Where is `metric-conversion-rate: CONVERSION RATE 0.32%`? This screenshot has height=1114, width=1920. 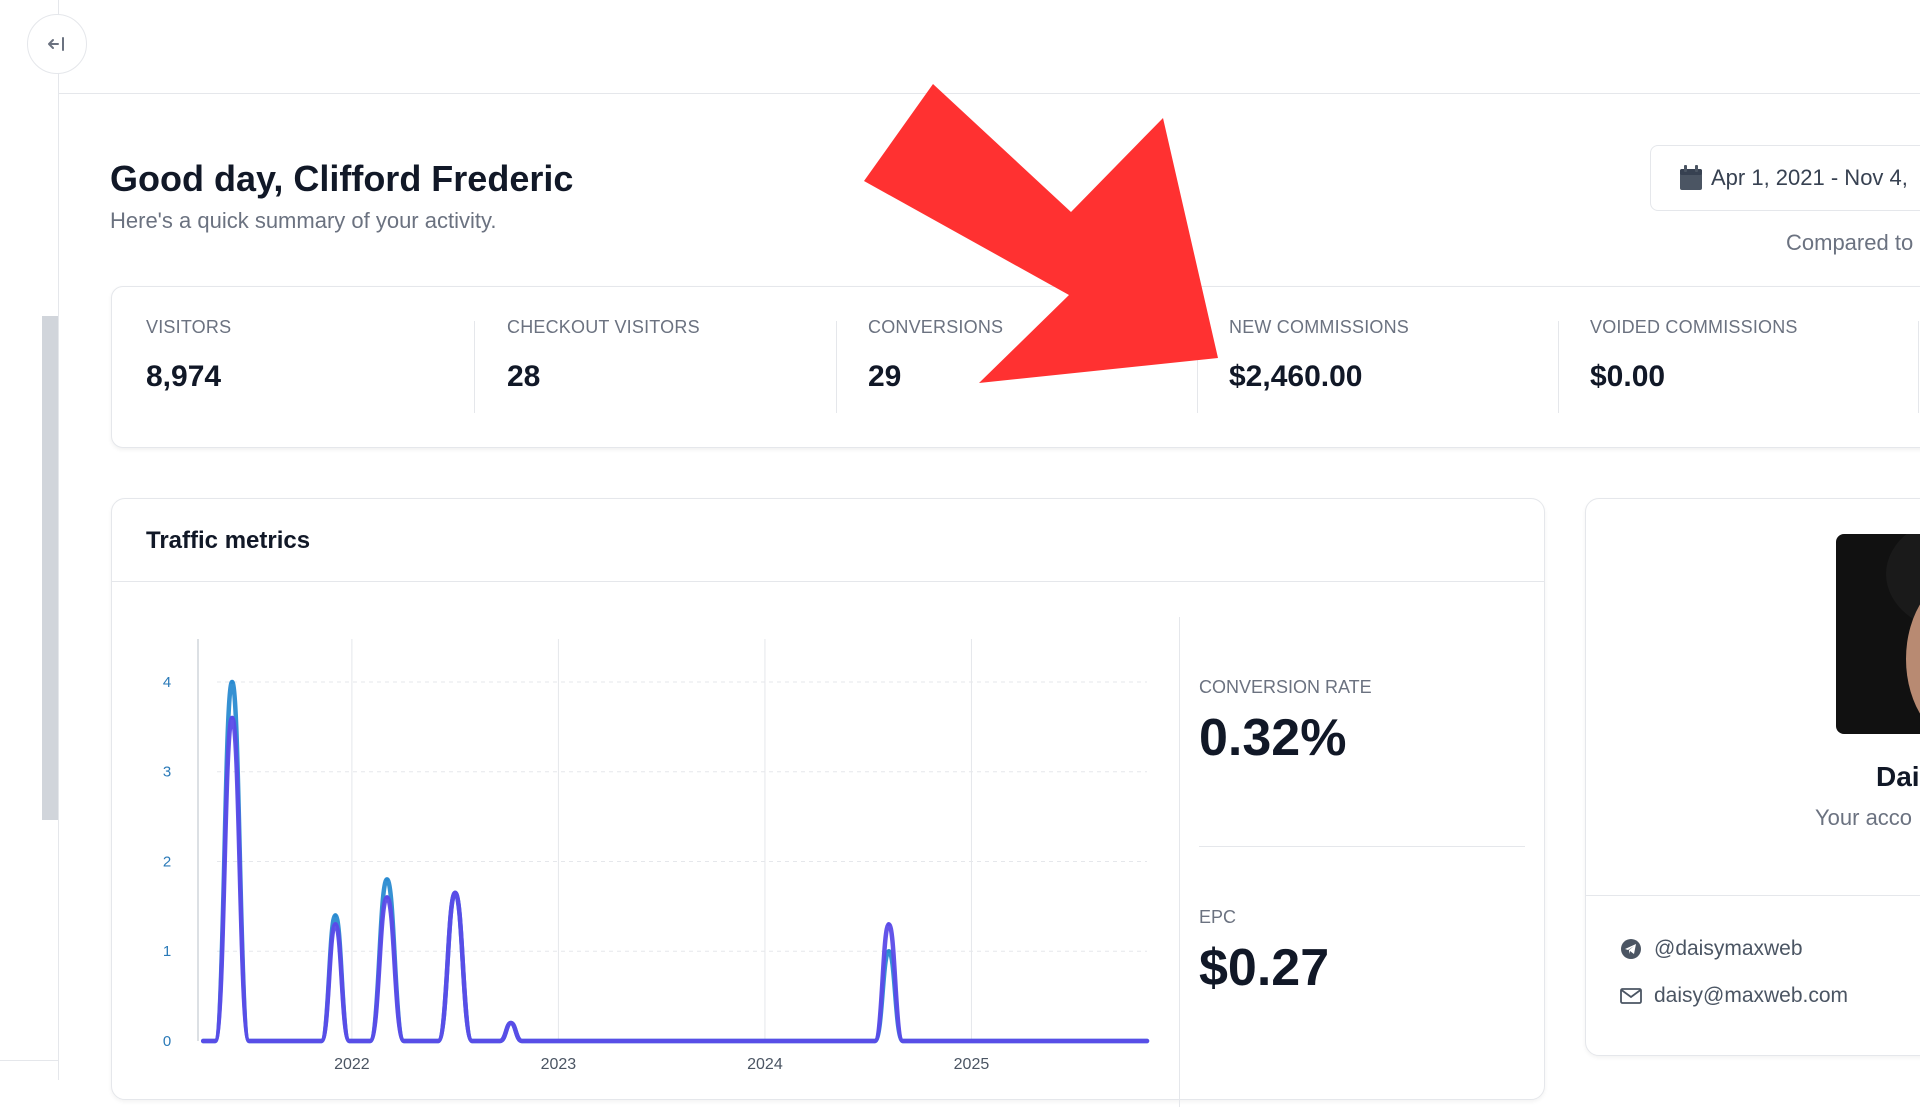 metric-conversion-rate: CONVERSION RATE 0.32% is located at coordinates (1285, 722).